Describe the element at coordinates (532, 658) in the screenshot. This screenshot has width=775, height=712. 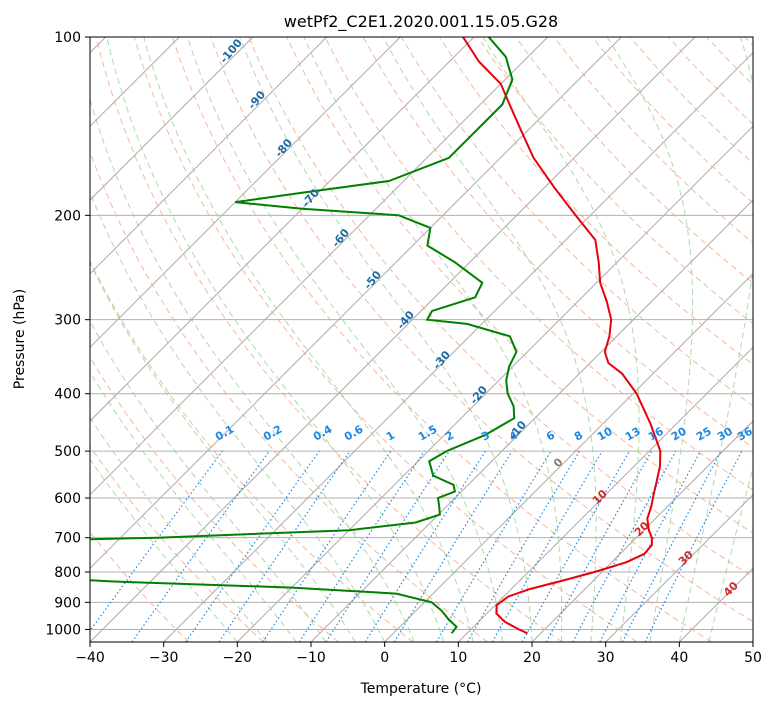
I see `x-tick-label: 20` at that location.